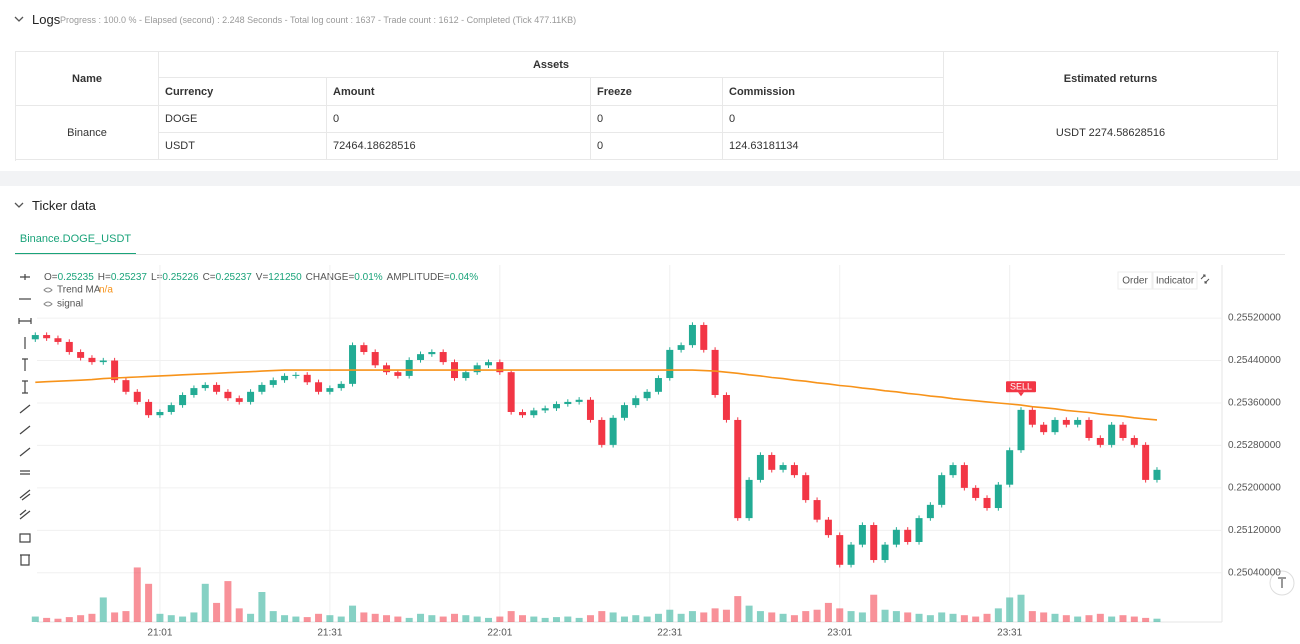  I want to click on x-tick-label: 22:31, so click(669, 633).